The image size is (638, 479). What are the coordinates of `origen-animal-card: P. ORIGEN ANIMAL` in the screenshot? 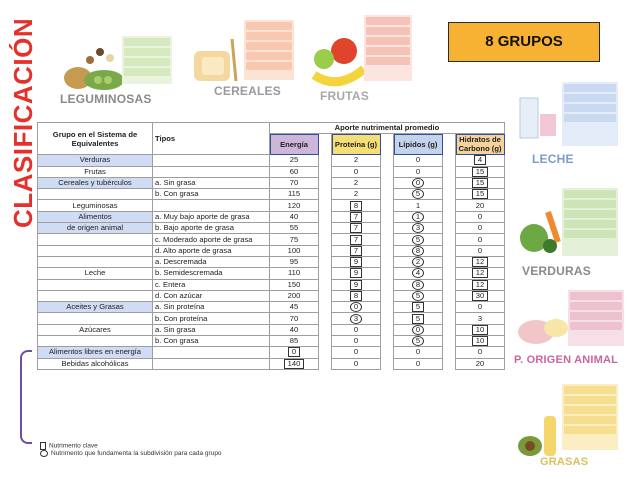 It's located at (574, 330).